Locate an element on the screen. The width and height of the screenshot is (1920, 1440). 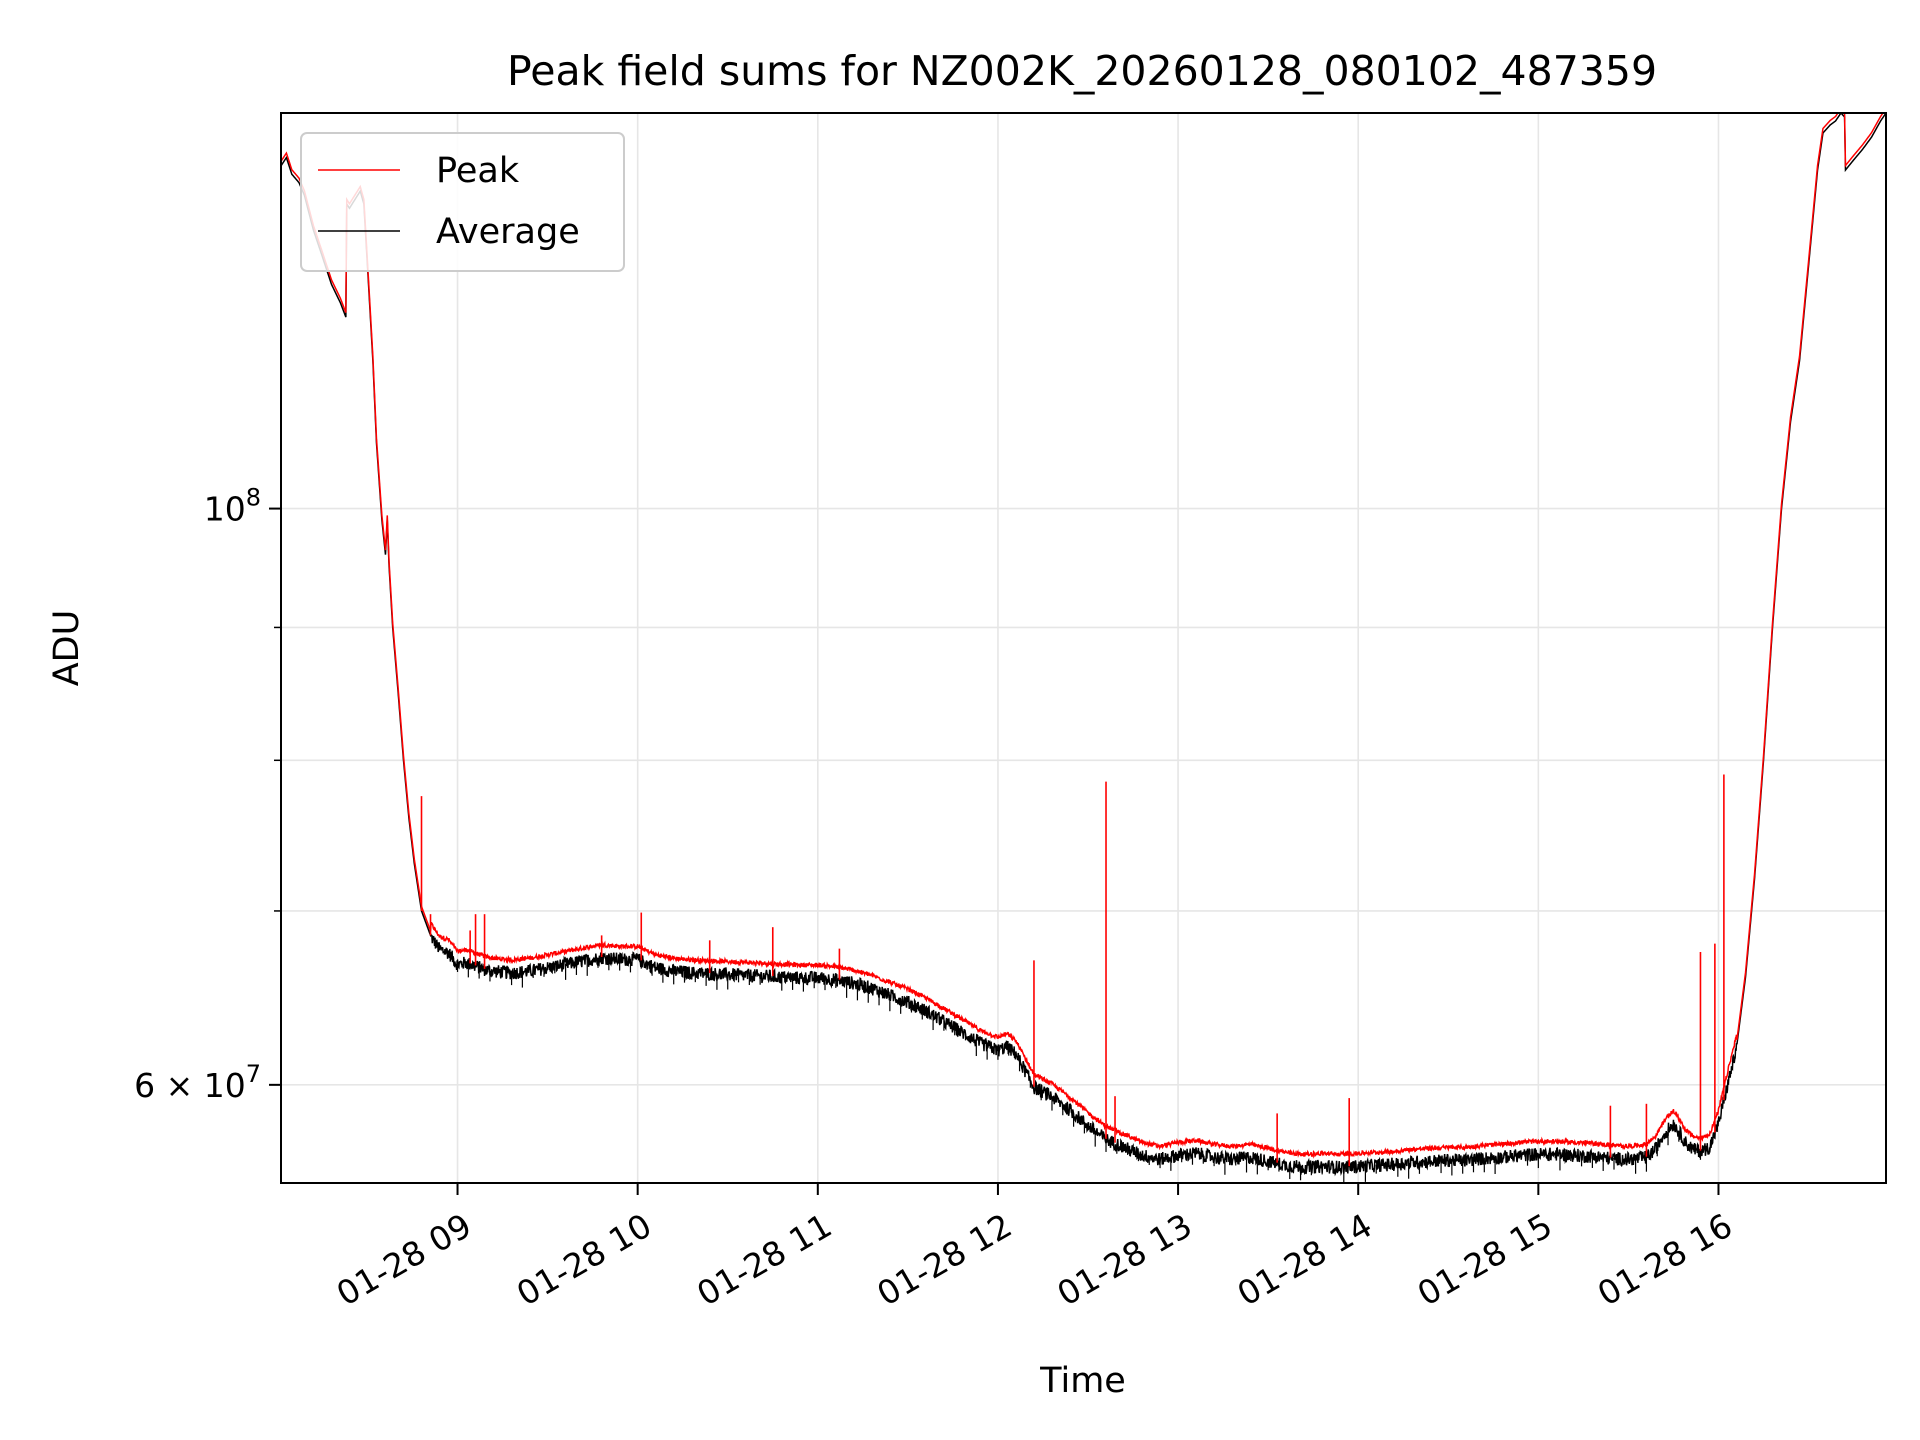
y-tick-label: 108 is located at coordinates (232, 506).